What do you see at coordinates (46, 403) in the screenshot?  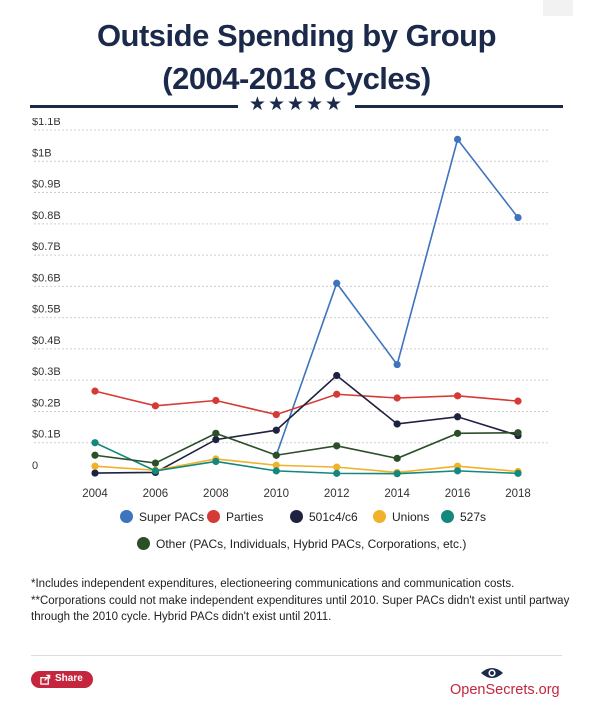 I see `y-tick-label: $0.2B` at bounding box center [46, 403].